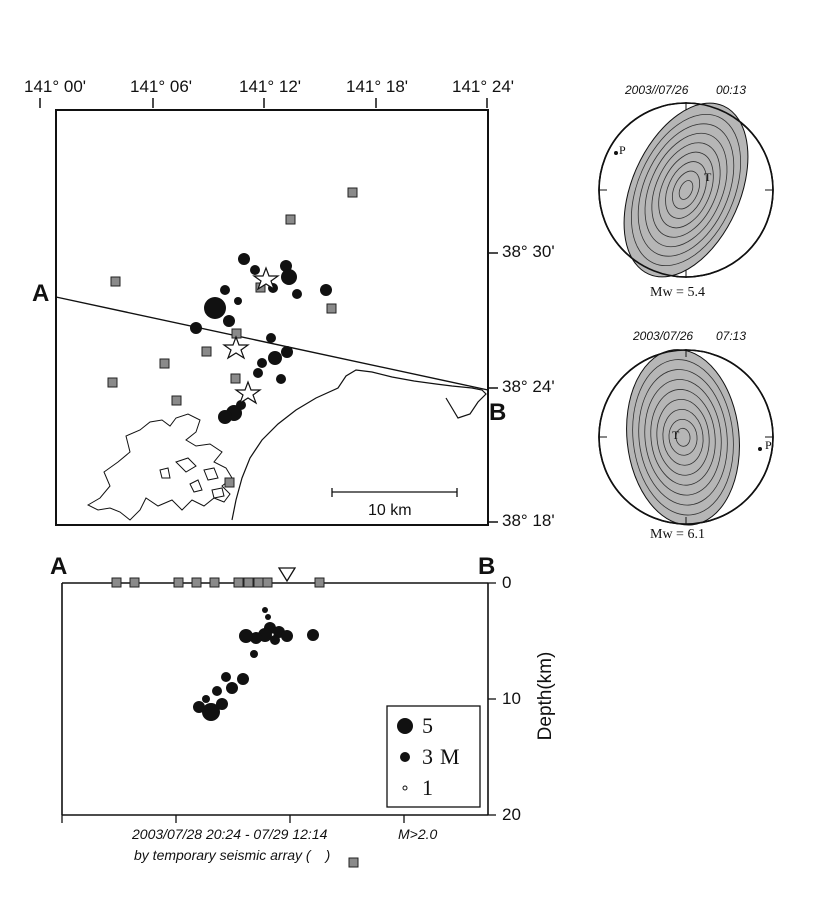 This screenshot has width=836, height=912. I want to click on section-point-a-label: A, so click(59, 566).